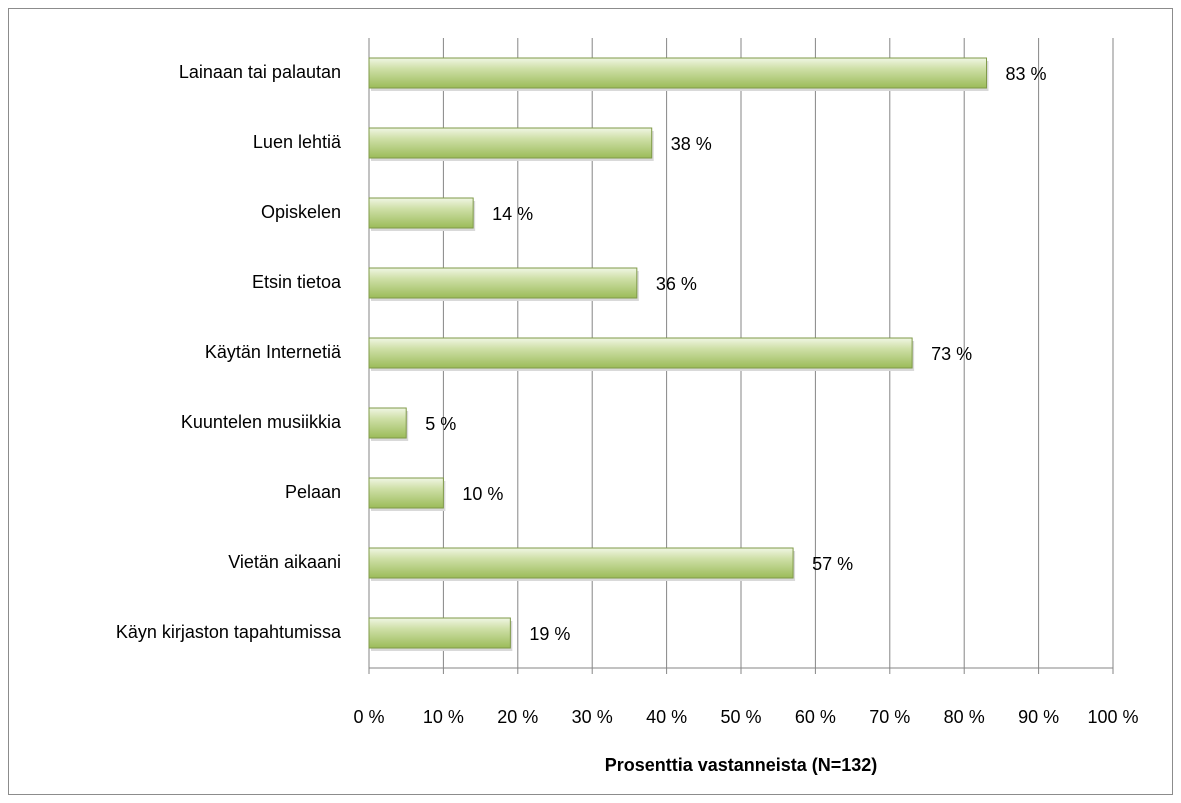 The height and width of the screenshot is (803, 1181). I want to click on value-label: 38 %, so click(691, 144).